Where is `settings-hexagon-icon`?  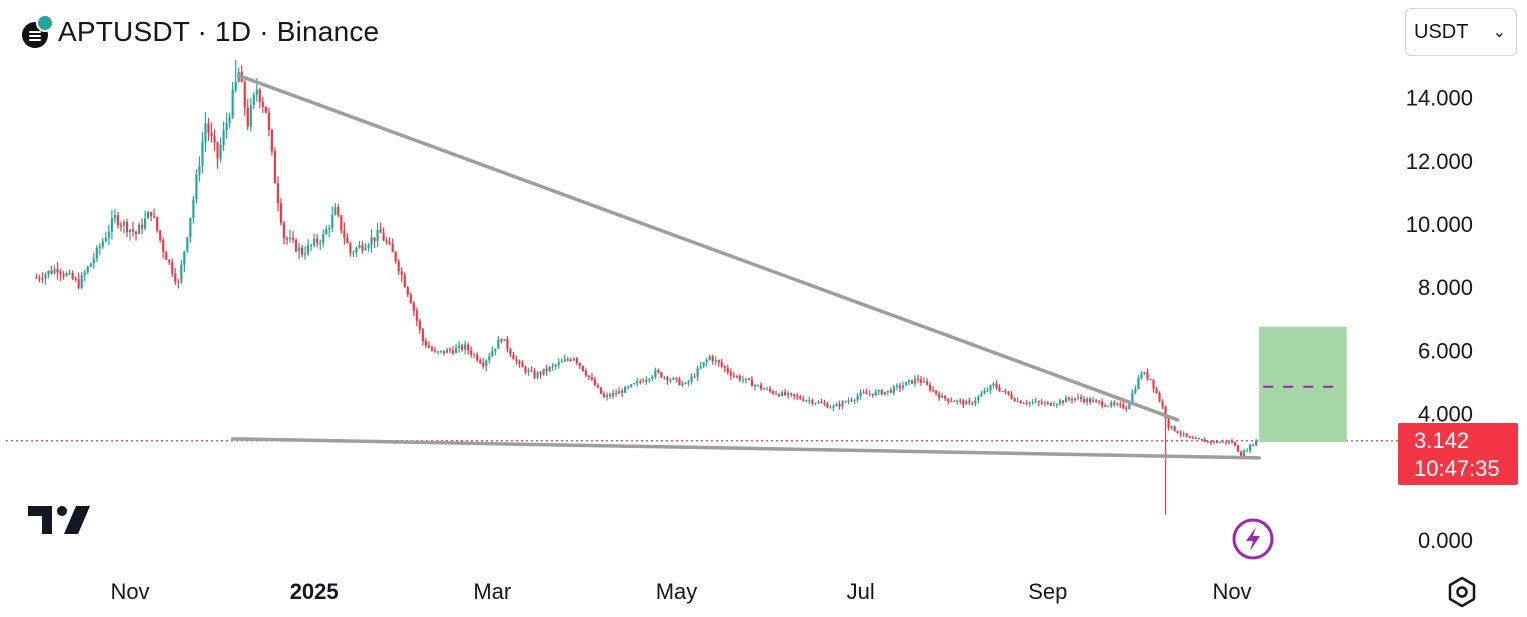
settings-hexagon-icon is located at coordinates (1462, 592).